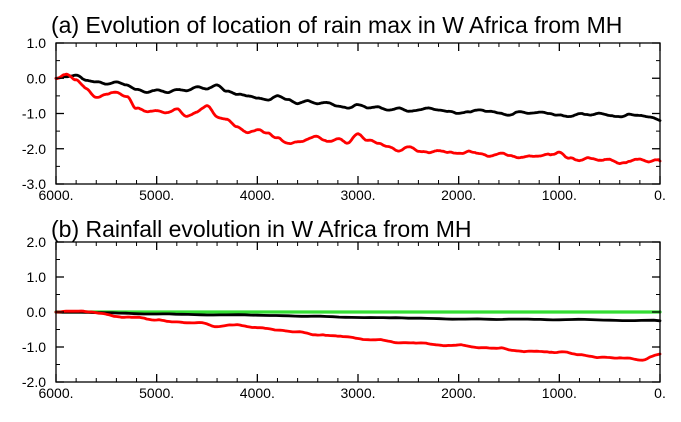 This screenshot has height=422, width=681. What do you see at coordinates (55, 393) in the screenshot?
I see `panel-b-xtick-label: 6000.` at bounding box center [55, 393].